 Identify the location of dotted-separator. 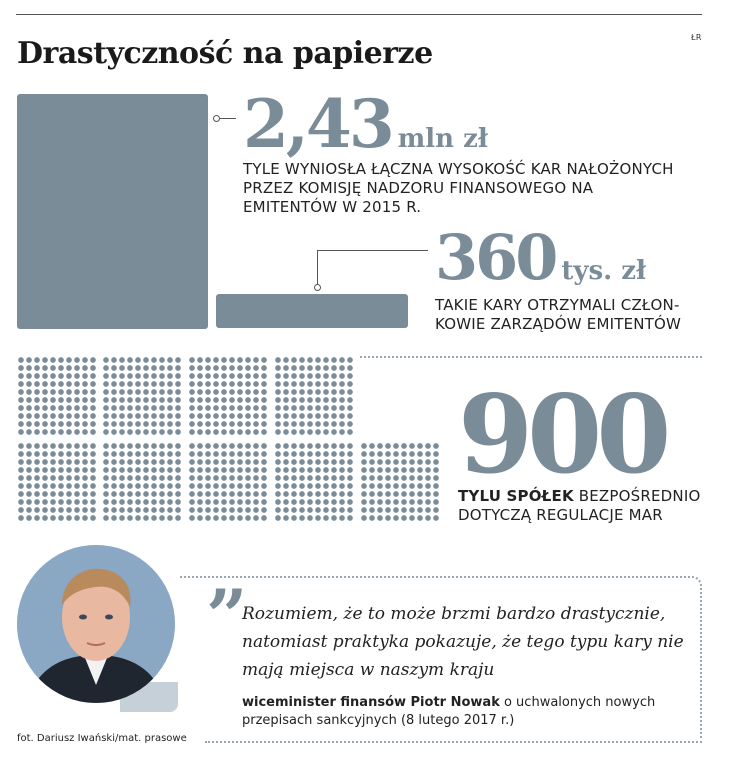
(531, 357).